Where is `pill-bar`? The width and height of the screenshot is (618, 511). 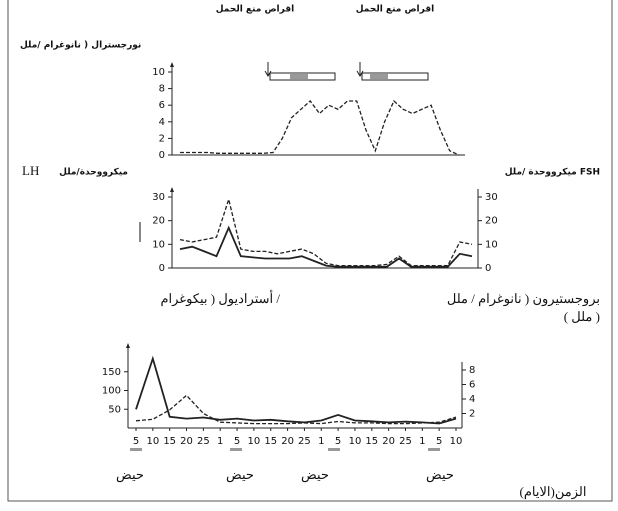 pill-bar is located at coordinates (395, 76).